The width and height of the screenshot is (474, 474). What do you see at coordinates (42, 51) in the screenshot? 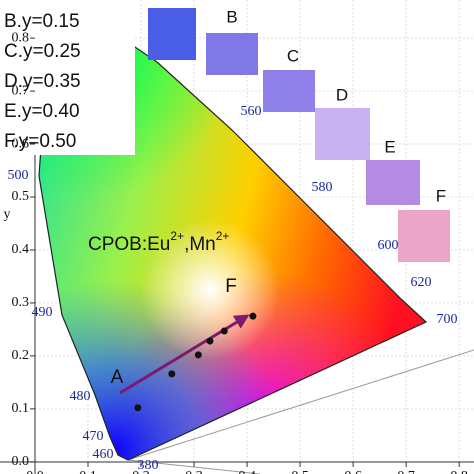
I see `legend-line: C.y=0.25` at bounding box center [42, 51].